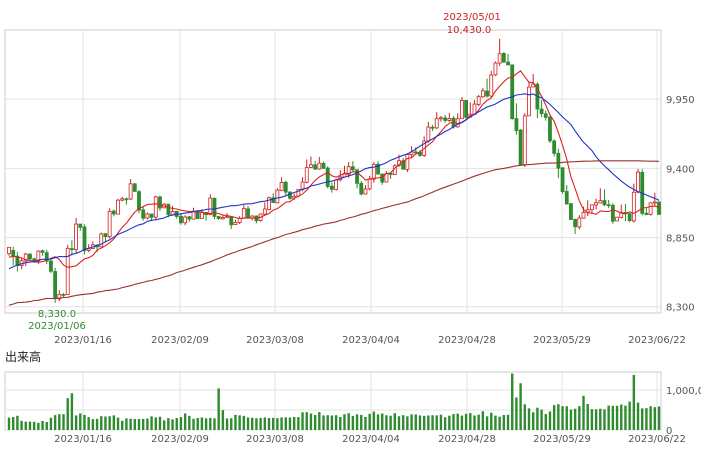  What do you see at coordinates (467, 439) in the screenshot?
I see `volume-x-tick-label: 2023/04/28` at bounding box center [467, 439].